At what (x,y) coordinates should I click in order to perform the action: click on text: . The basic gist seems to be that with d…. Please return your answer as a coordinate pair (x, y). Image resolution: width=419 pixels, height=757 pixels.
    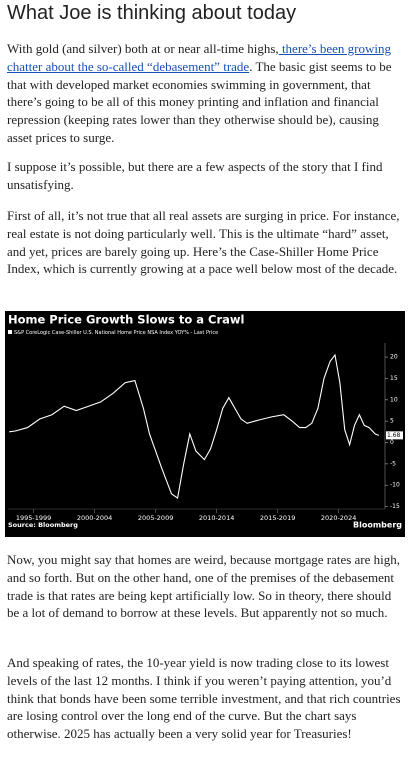
    Looking at the image, I should click on (199, 101).